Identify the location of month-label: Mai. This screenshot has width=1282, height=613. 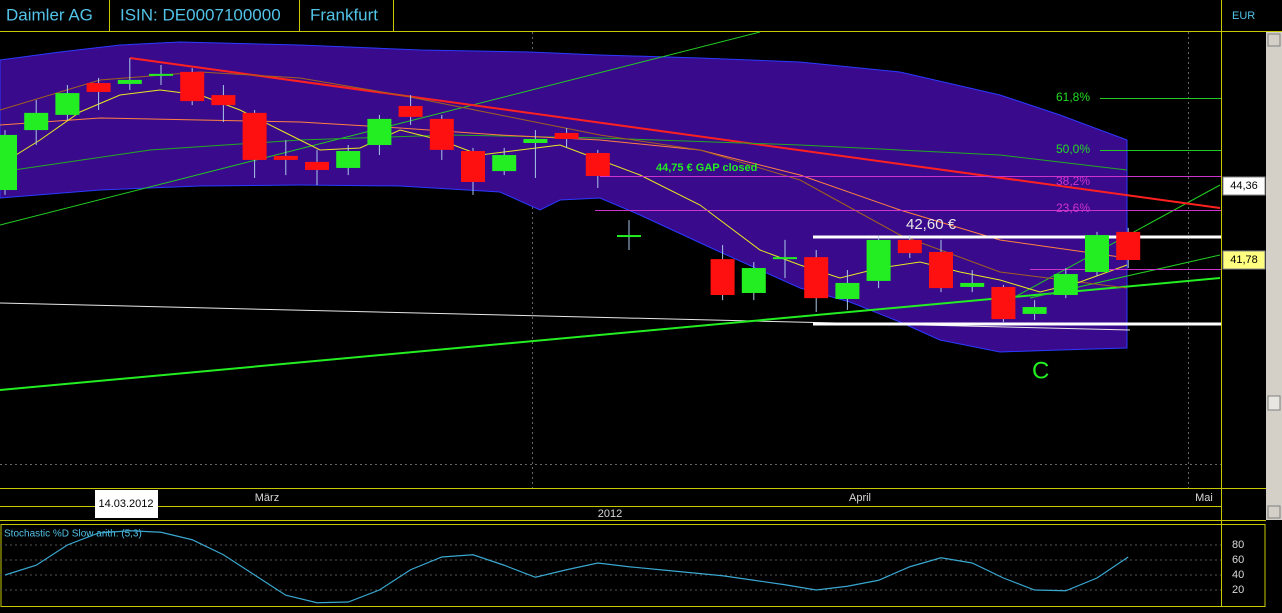
(1204, 498).